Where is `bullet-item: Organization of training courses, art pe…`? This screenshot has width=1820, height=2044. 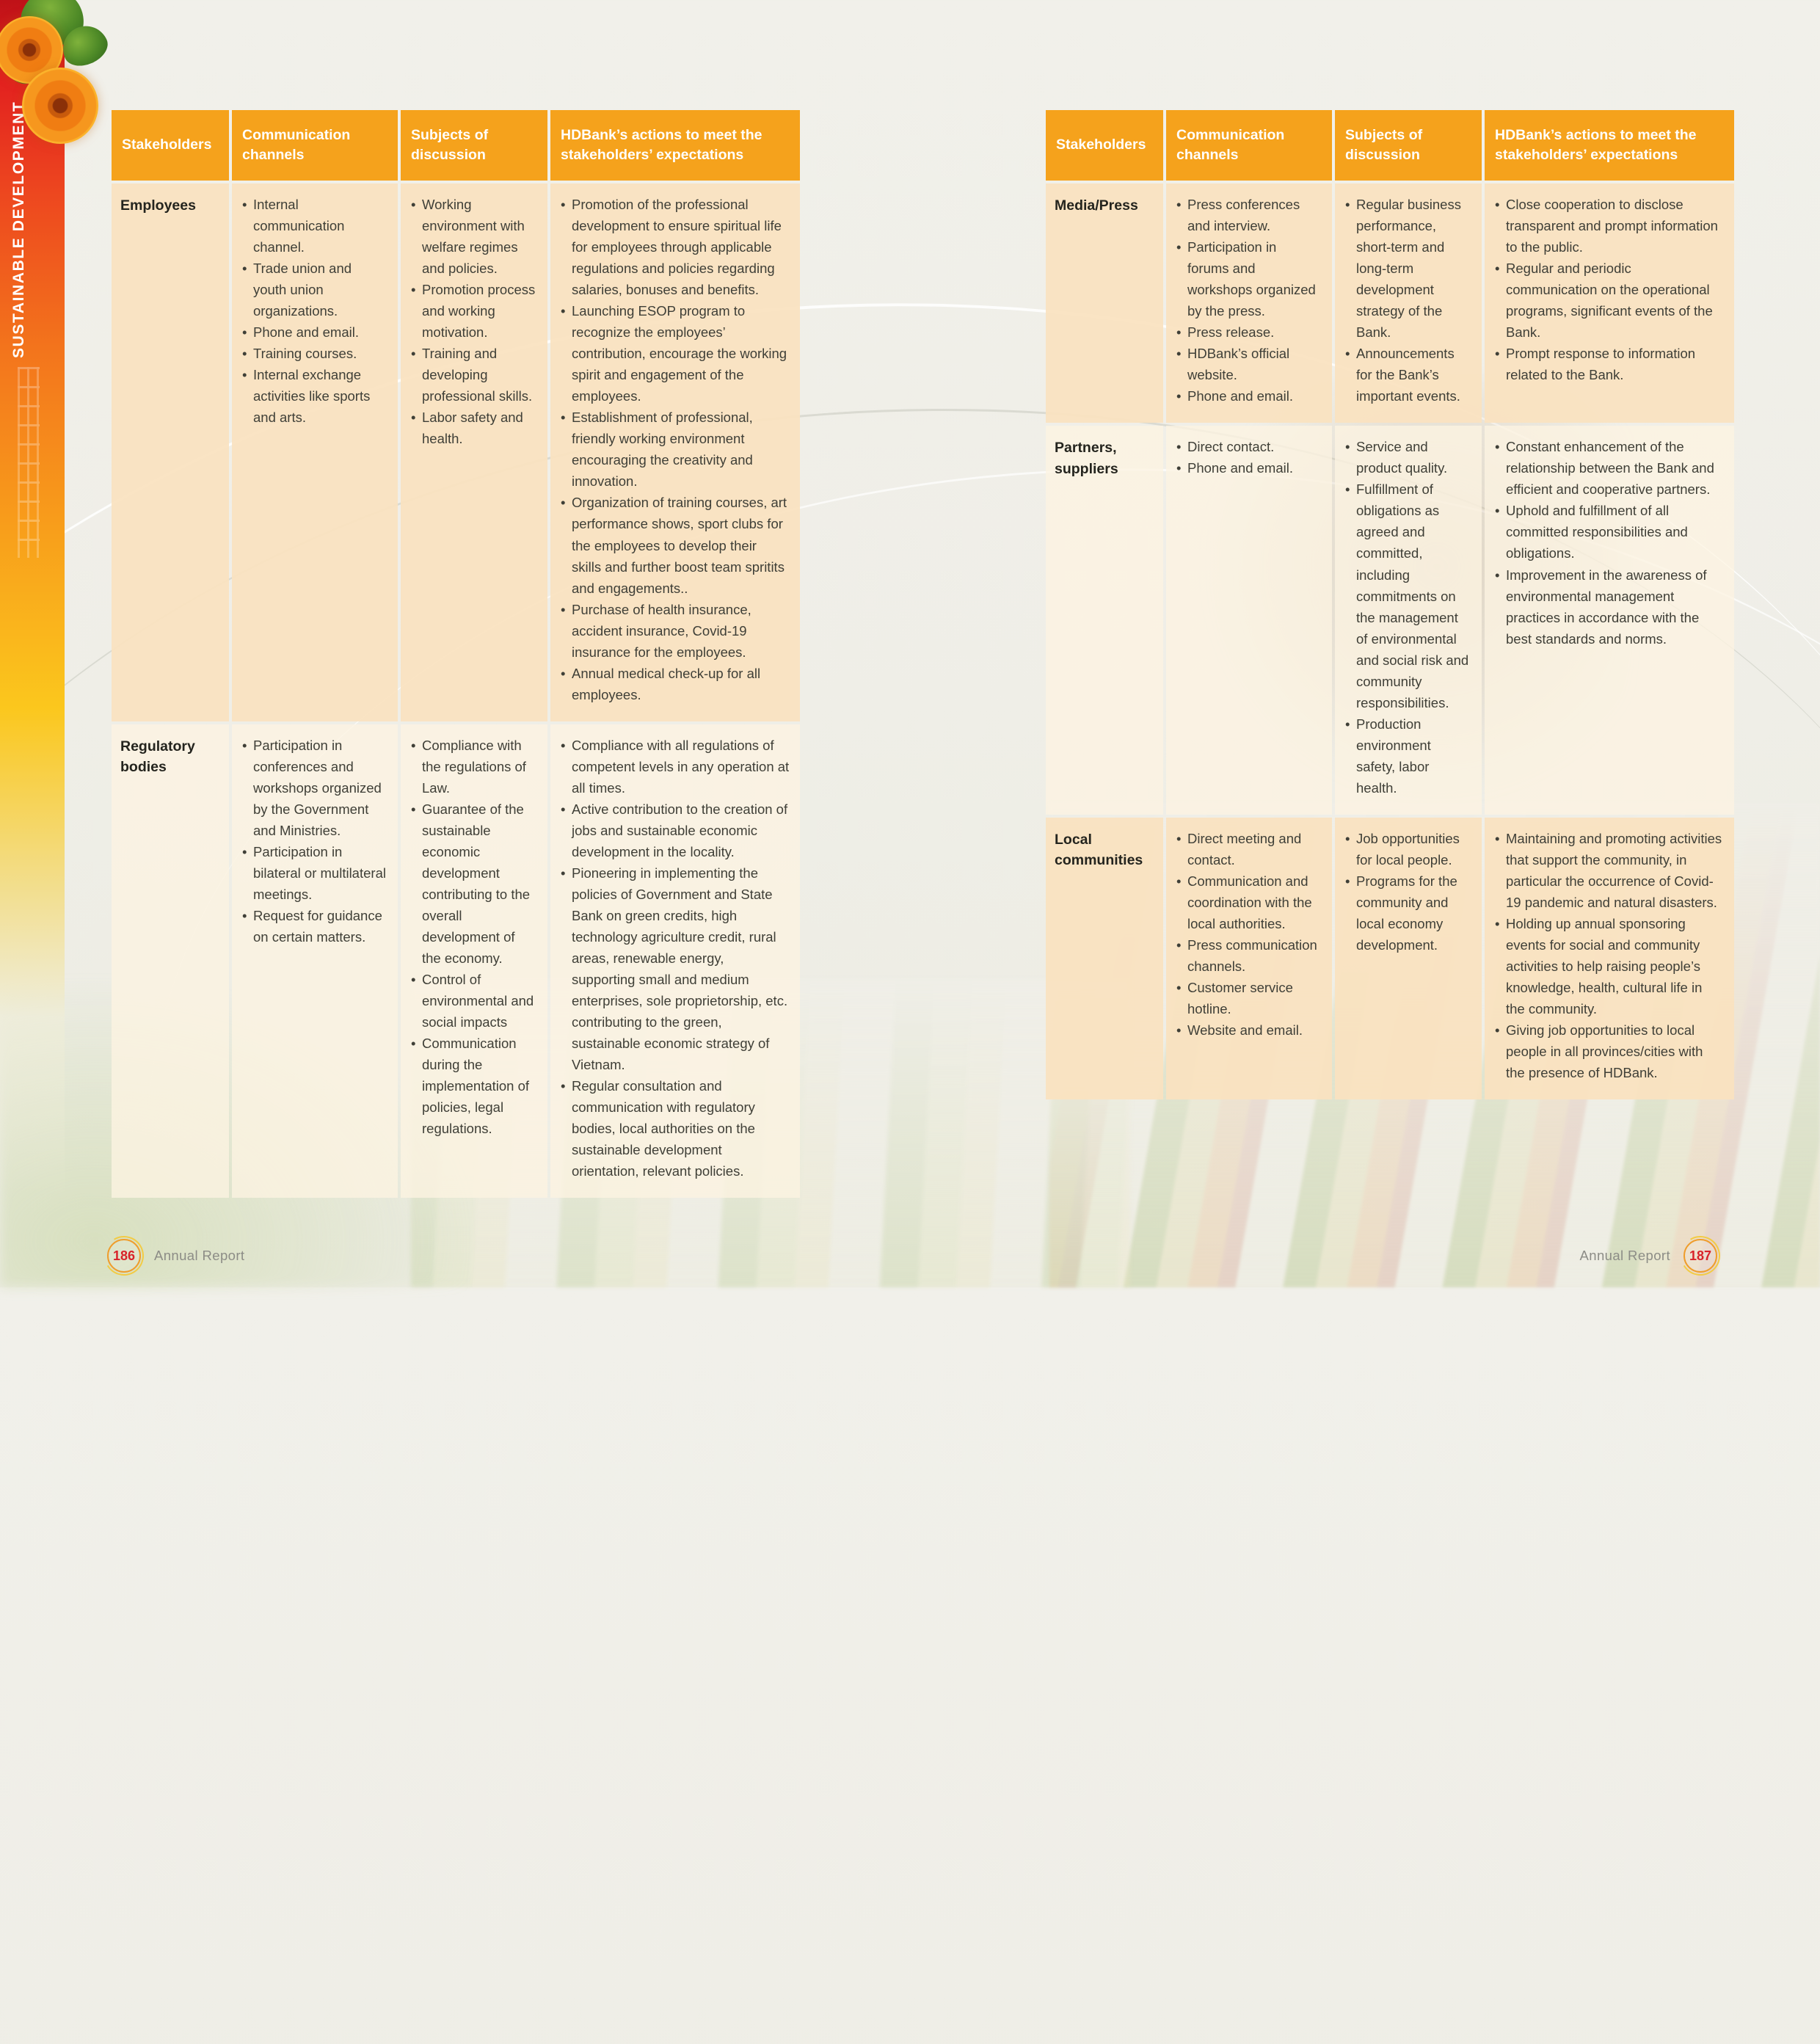 bullet-item: Organization of training courses, art pe… is located at coordinates (674, 545).